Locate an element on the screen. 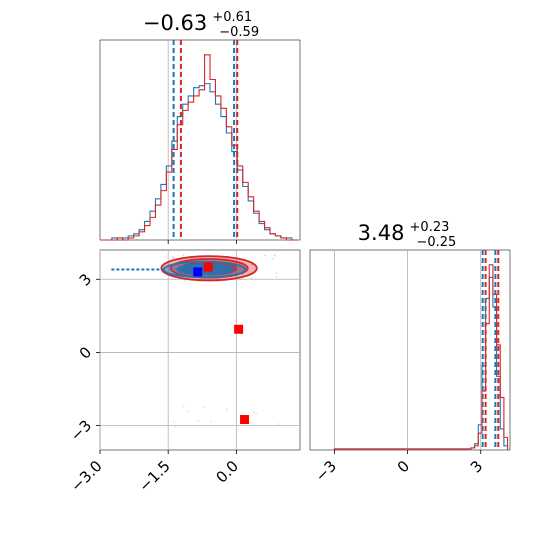 The image size is (550, 550). panel-top-left-title-value: −0.63 is located at coordinates (175, 23).